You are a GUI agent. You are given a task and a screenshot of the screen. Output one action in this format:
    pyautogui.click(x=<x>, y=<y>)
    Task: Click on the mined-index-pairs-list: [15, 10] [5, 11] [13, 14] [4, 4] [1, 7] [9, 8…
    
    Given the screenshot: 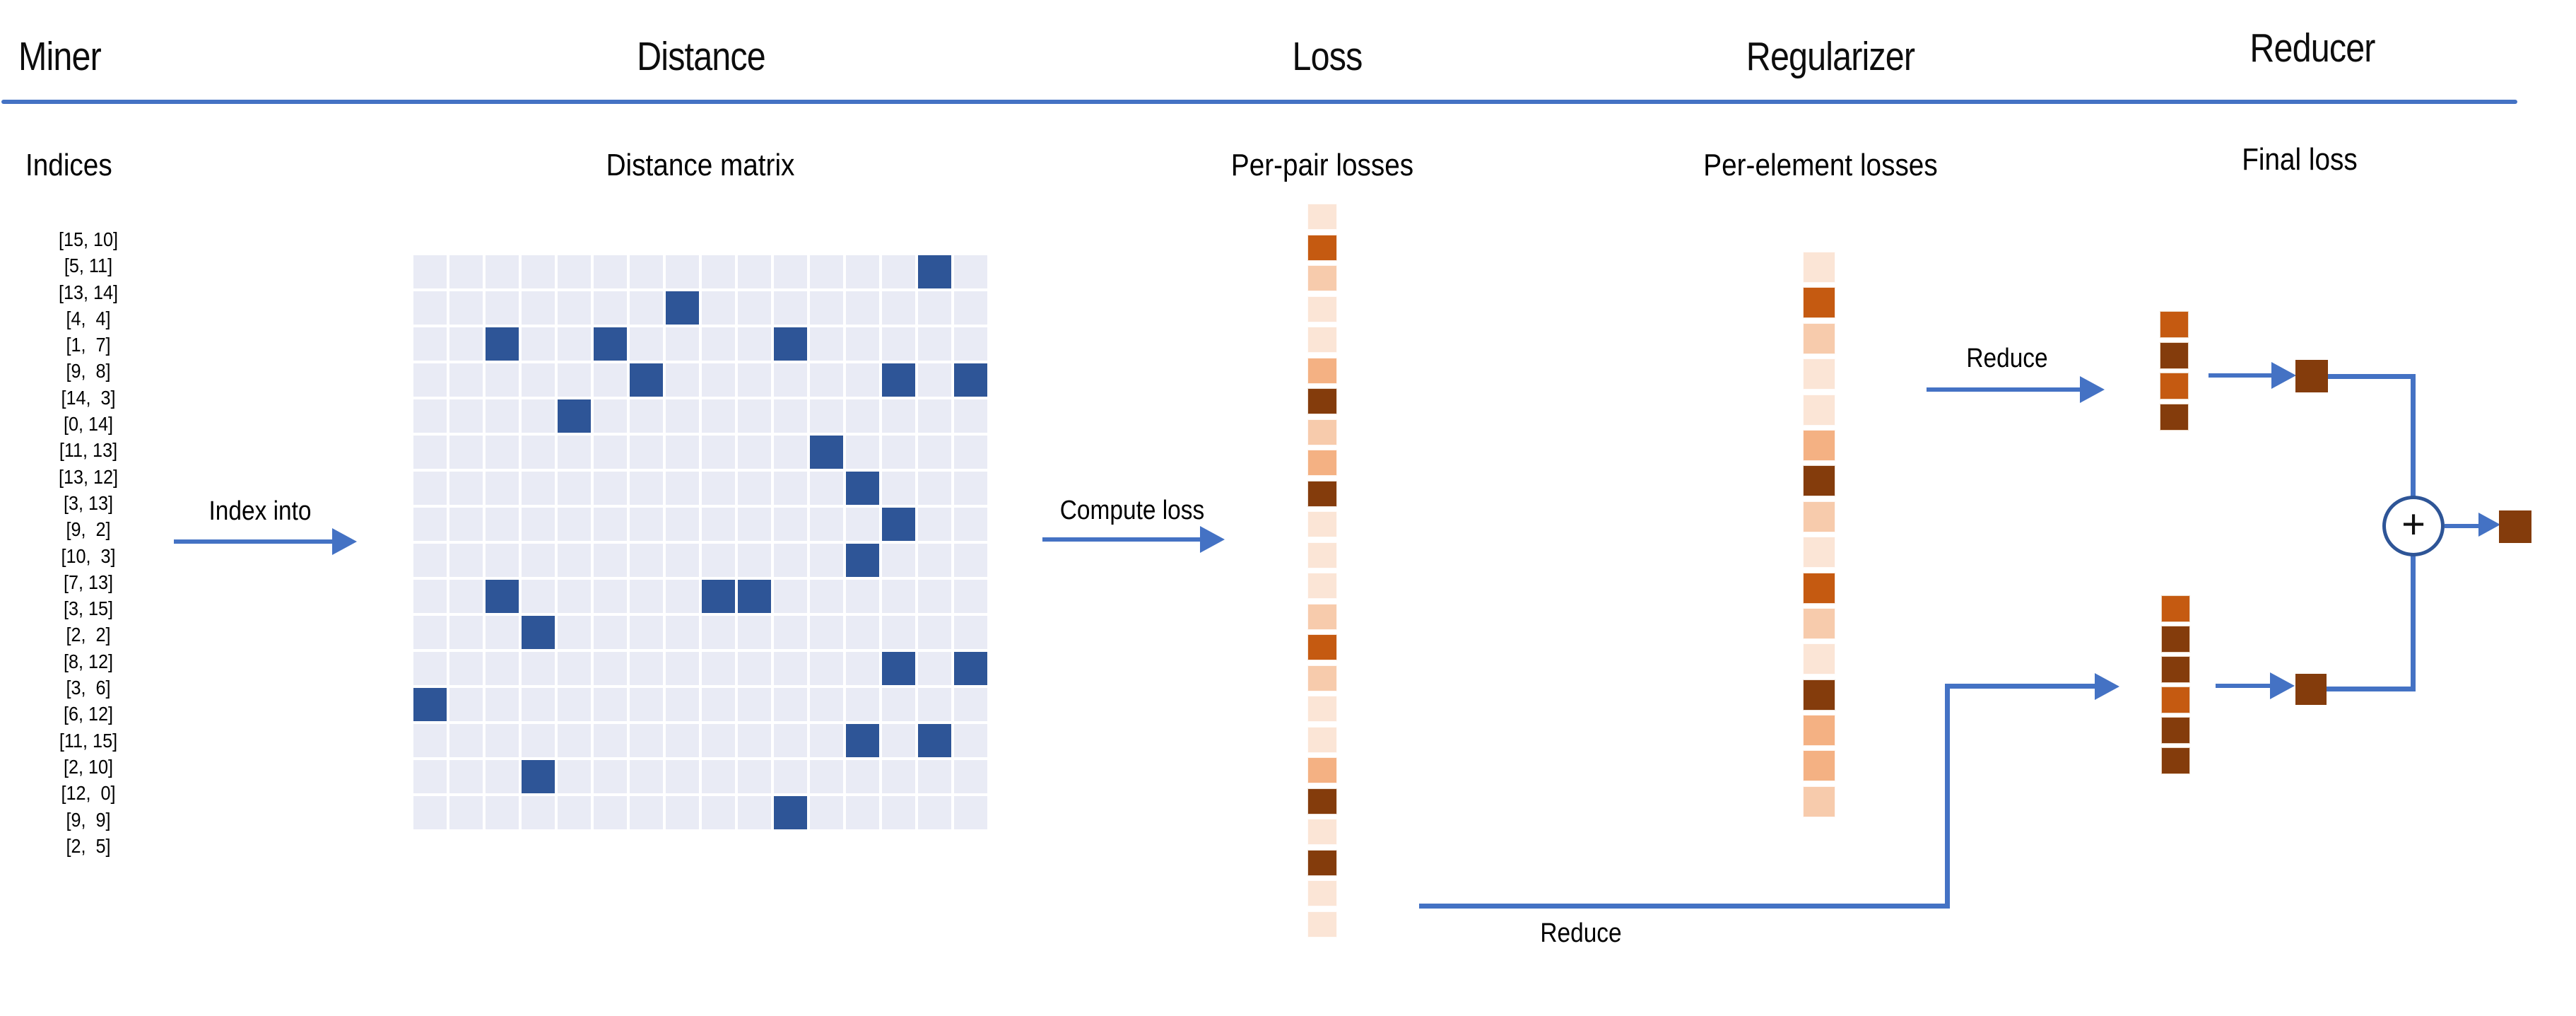 What is the action you would take?
    pyautogui.click(x=89, y=542)
    